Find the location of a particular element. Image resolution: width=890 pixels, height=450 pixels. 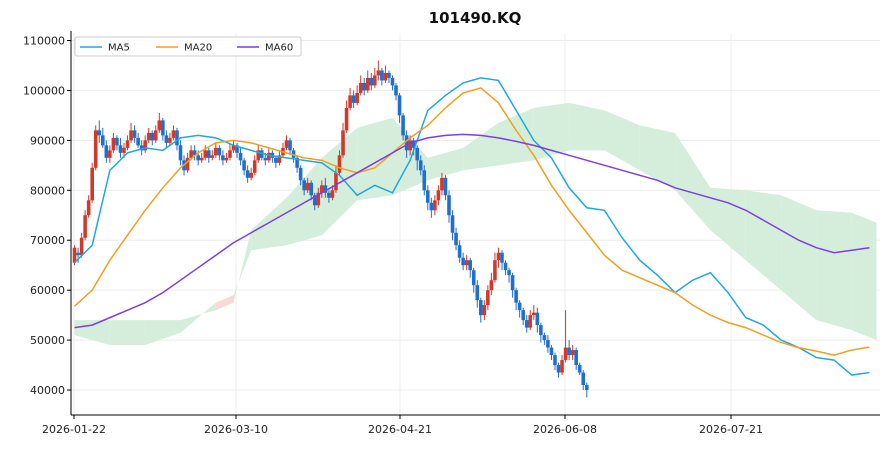

y-tick-label: 70000 is located at coordinates (47, 240).